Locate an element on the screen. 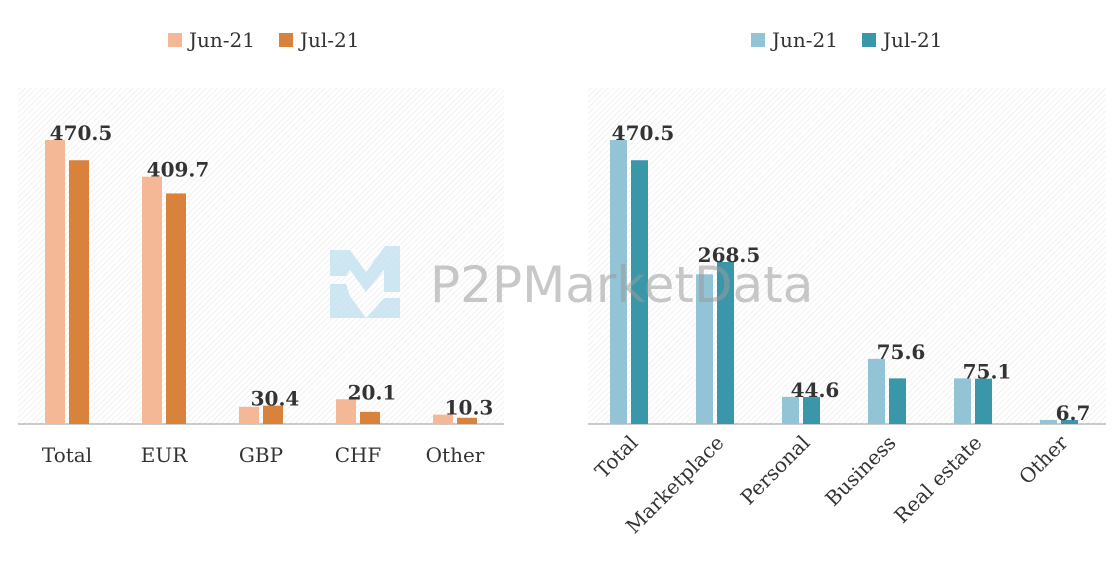 The height and width of the screenshot is (568, 1119). x-tick-label-chf: CHF is located at coordinates (358, 455).